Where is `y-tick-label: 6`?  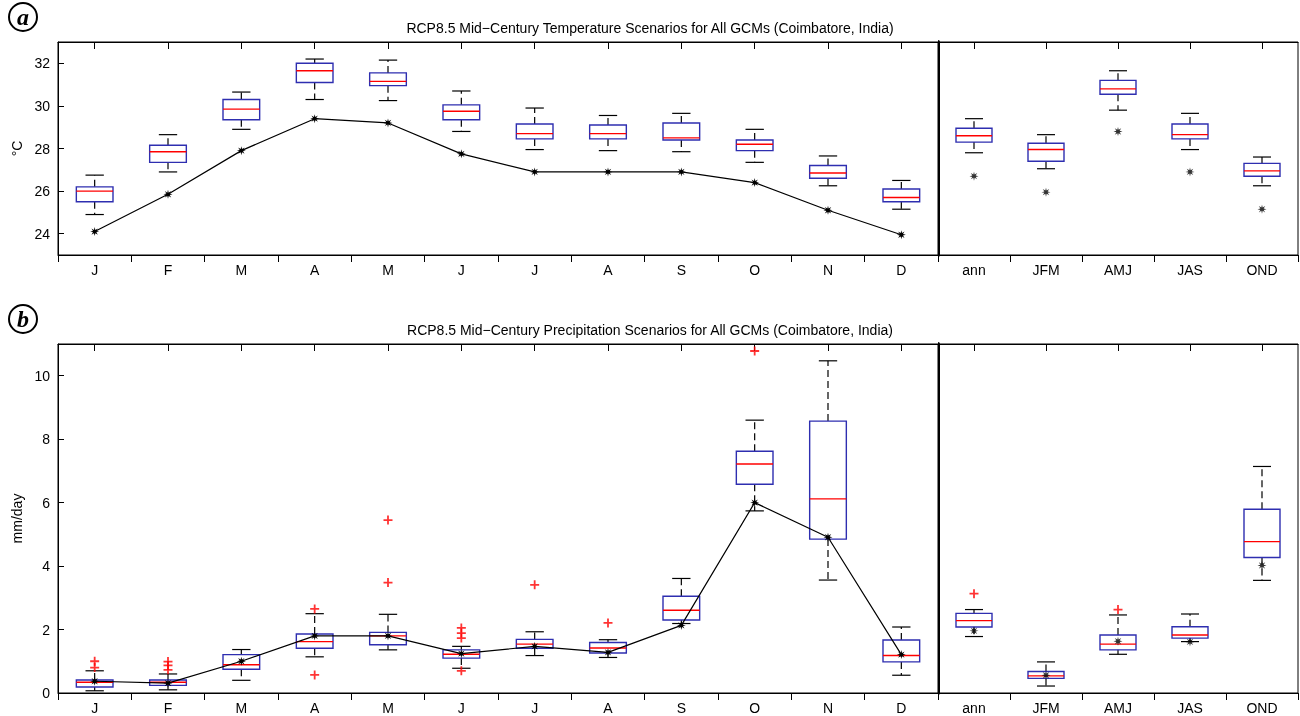 y-tick-label: 6 is located at coordinates (46, 502).